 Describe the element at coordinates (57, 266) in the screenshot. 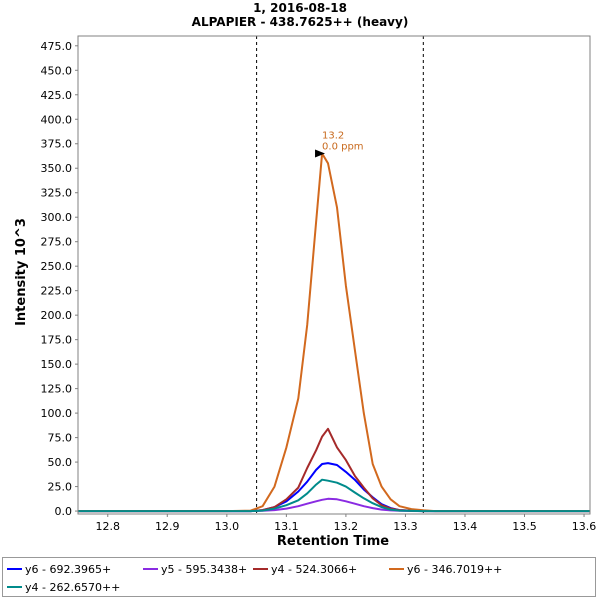

I see `y-tick-label: 250.0` at that location.